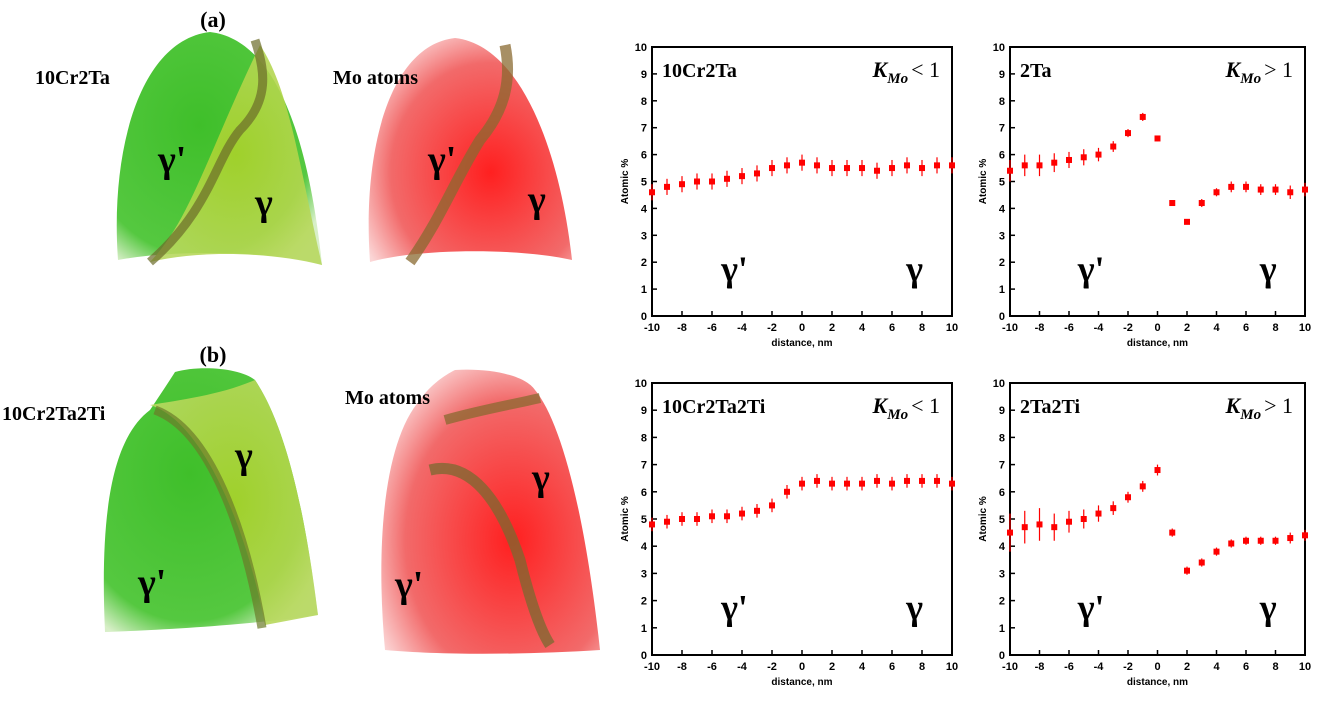 The height and width of the screenshot is (705, 1322). What do you see at coordinates (1002, 75) in the screenshot?
I see `y-tick-label: 9` at bounding box center [1002, 75].